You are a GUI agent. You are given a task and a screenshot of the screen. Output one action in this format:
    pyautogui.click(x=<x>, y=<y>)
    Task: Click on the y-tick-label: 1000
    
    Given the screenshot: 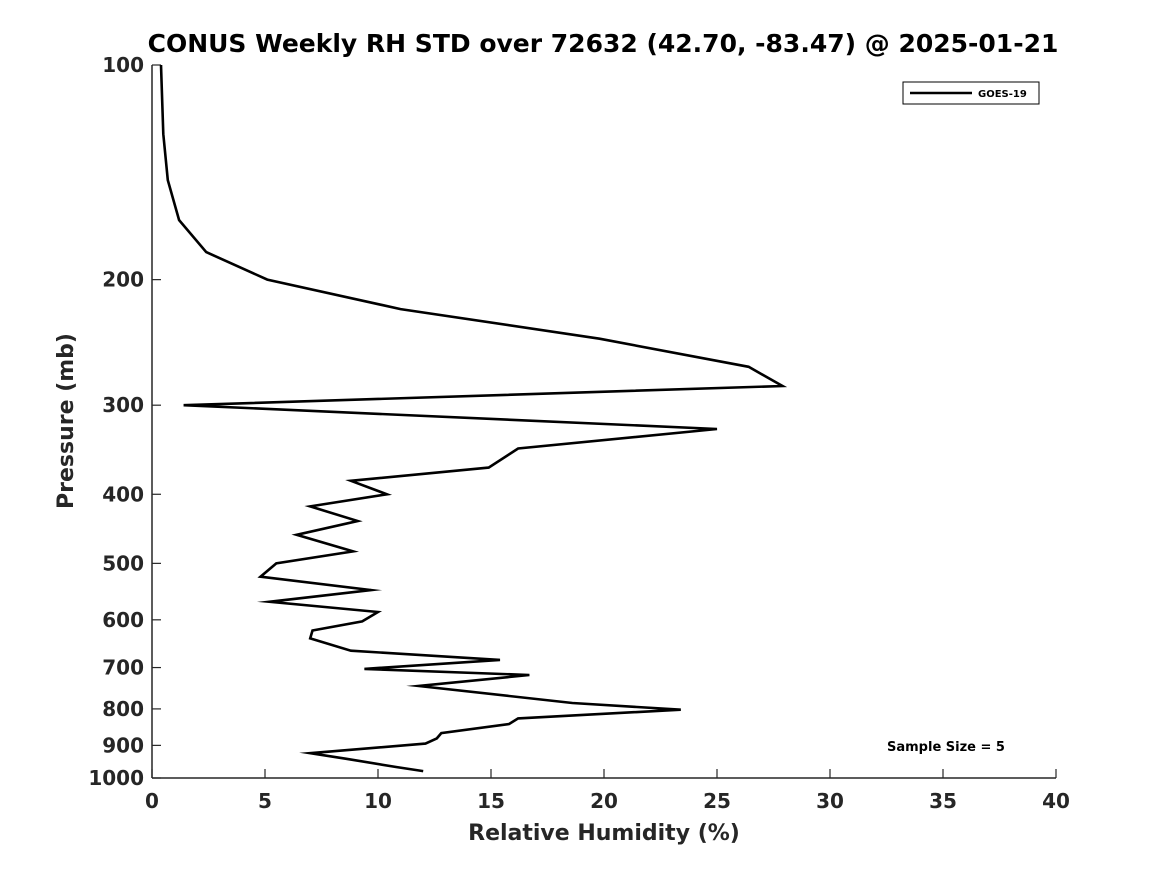 What is the action you would take?
    pyautogui.click(x=116, y=778)
    